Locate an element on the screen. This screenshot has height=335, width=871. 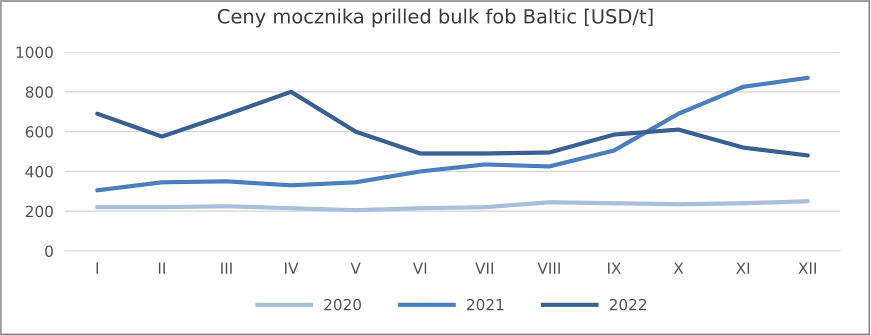
y-tick-label: 800 is located at coordinates (39, 92).